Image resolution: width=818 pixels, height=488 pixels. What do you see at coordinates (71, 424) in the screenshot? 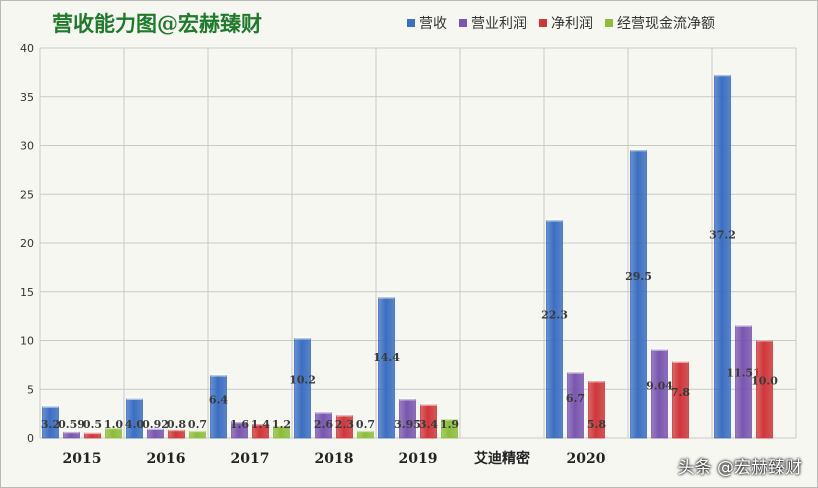
I see `data-label: 0.59` at bounding box center [71, 424].